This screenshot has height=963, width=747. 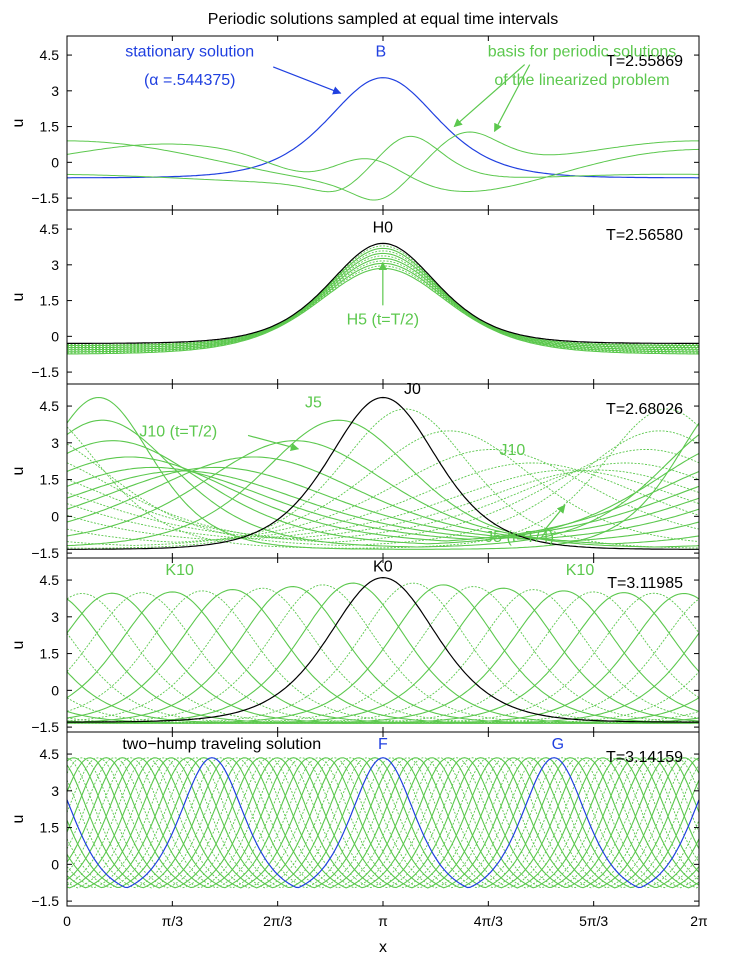 What do you see at coordinates (190, 80) in the screenshot?
I see `annotation: (α =.544375)` at bounding box center [190, 80].